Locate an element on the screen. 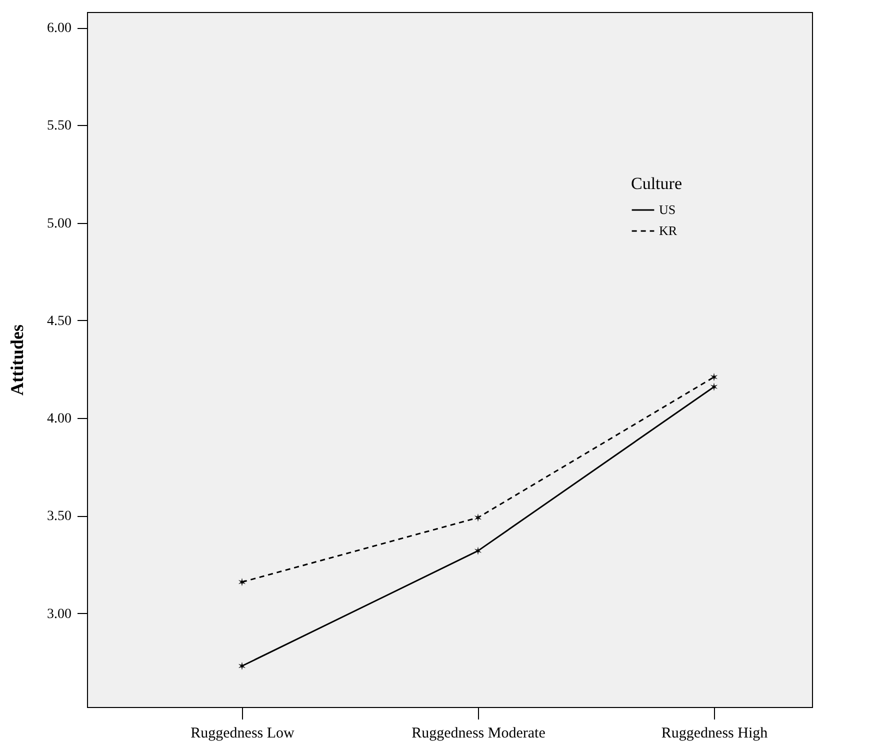 This screenshot has width=870, height=753. legend-label: US is located at coordinates (667, 209).